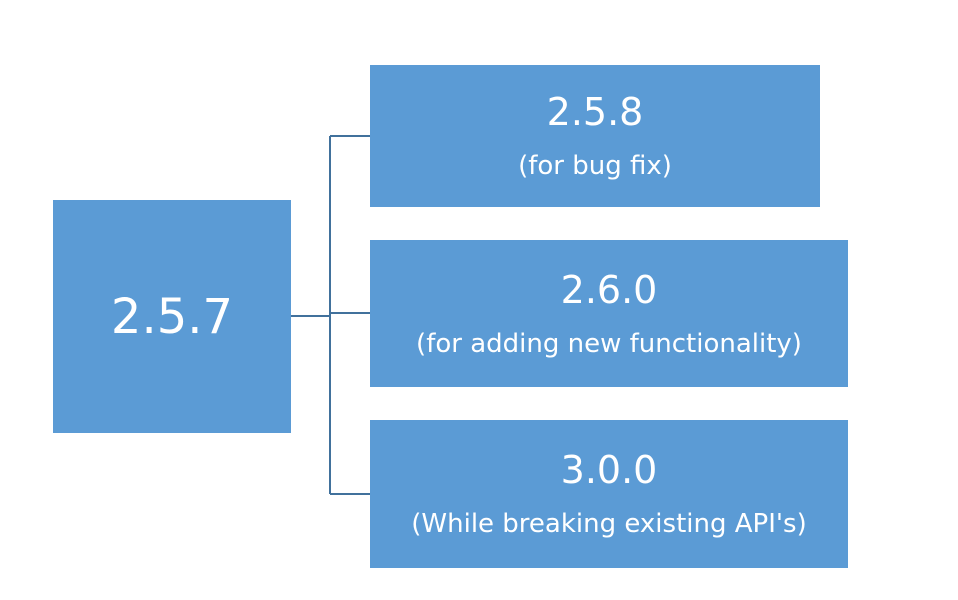  I want to click on breaking-version-note: (While breaking existing API's), so click(609, 524).